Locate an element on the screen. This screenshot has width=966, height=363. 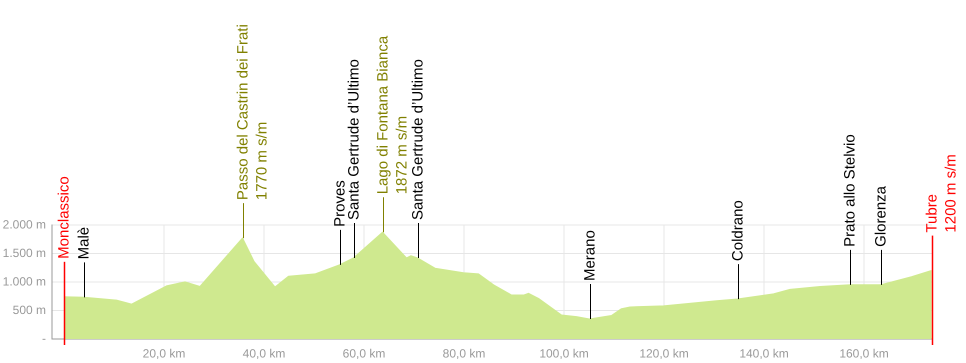
annotation: Santa Gertrude d’Ultimo is located at coordinates (418, 139).